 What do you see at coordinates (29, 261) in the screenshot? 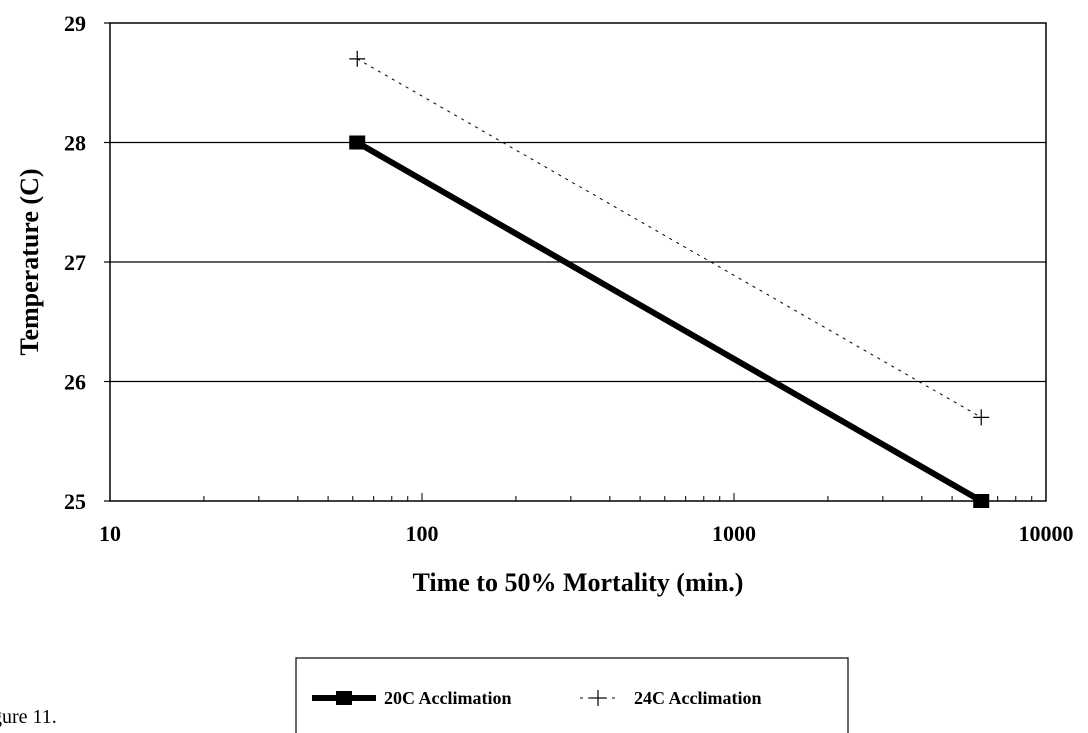
I see `y-axis-title: Temperature (C)` at bounding box center [29, 261].